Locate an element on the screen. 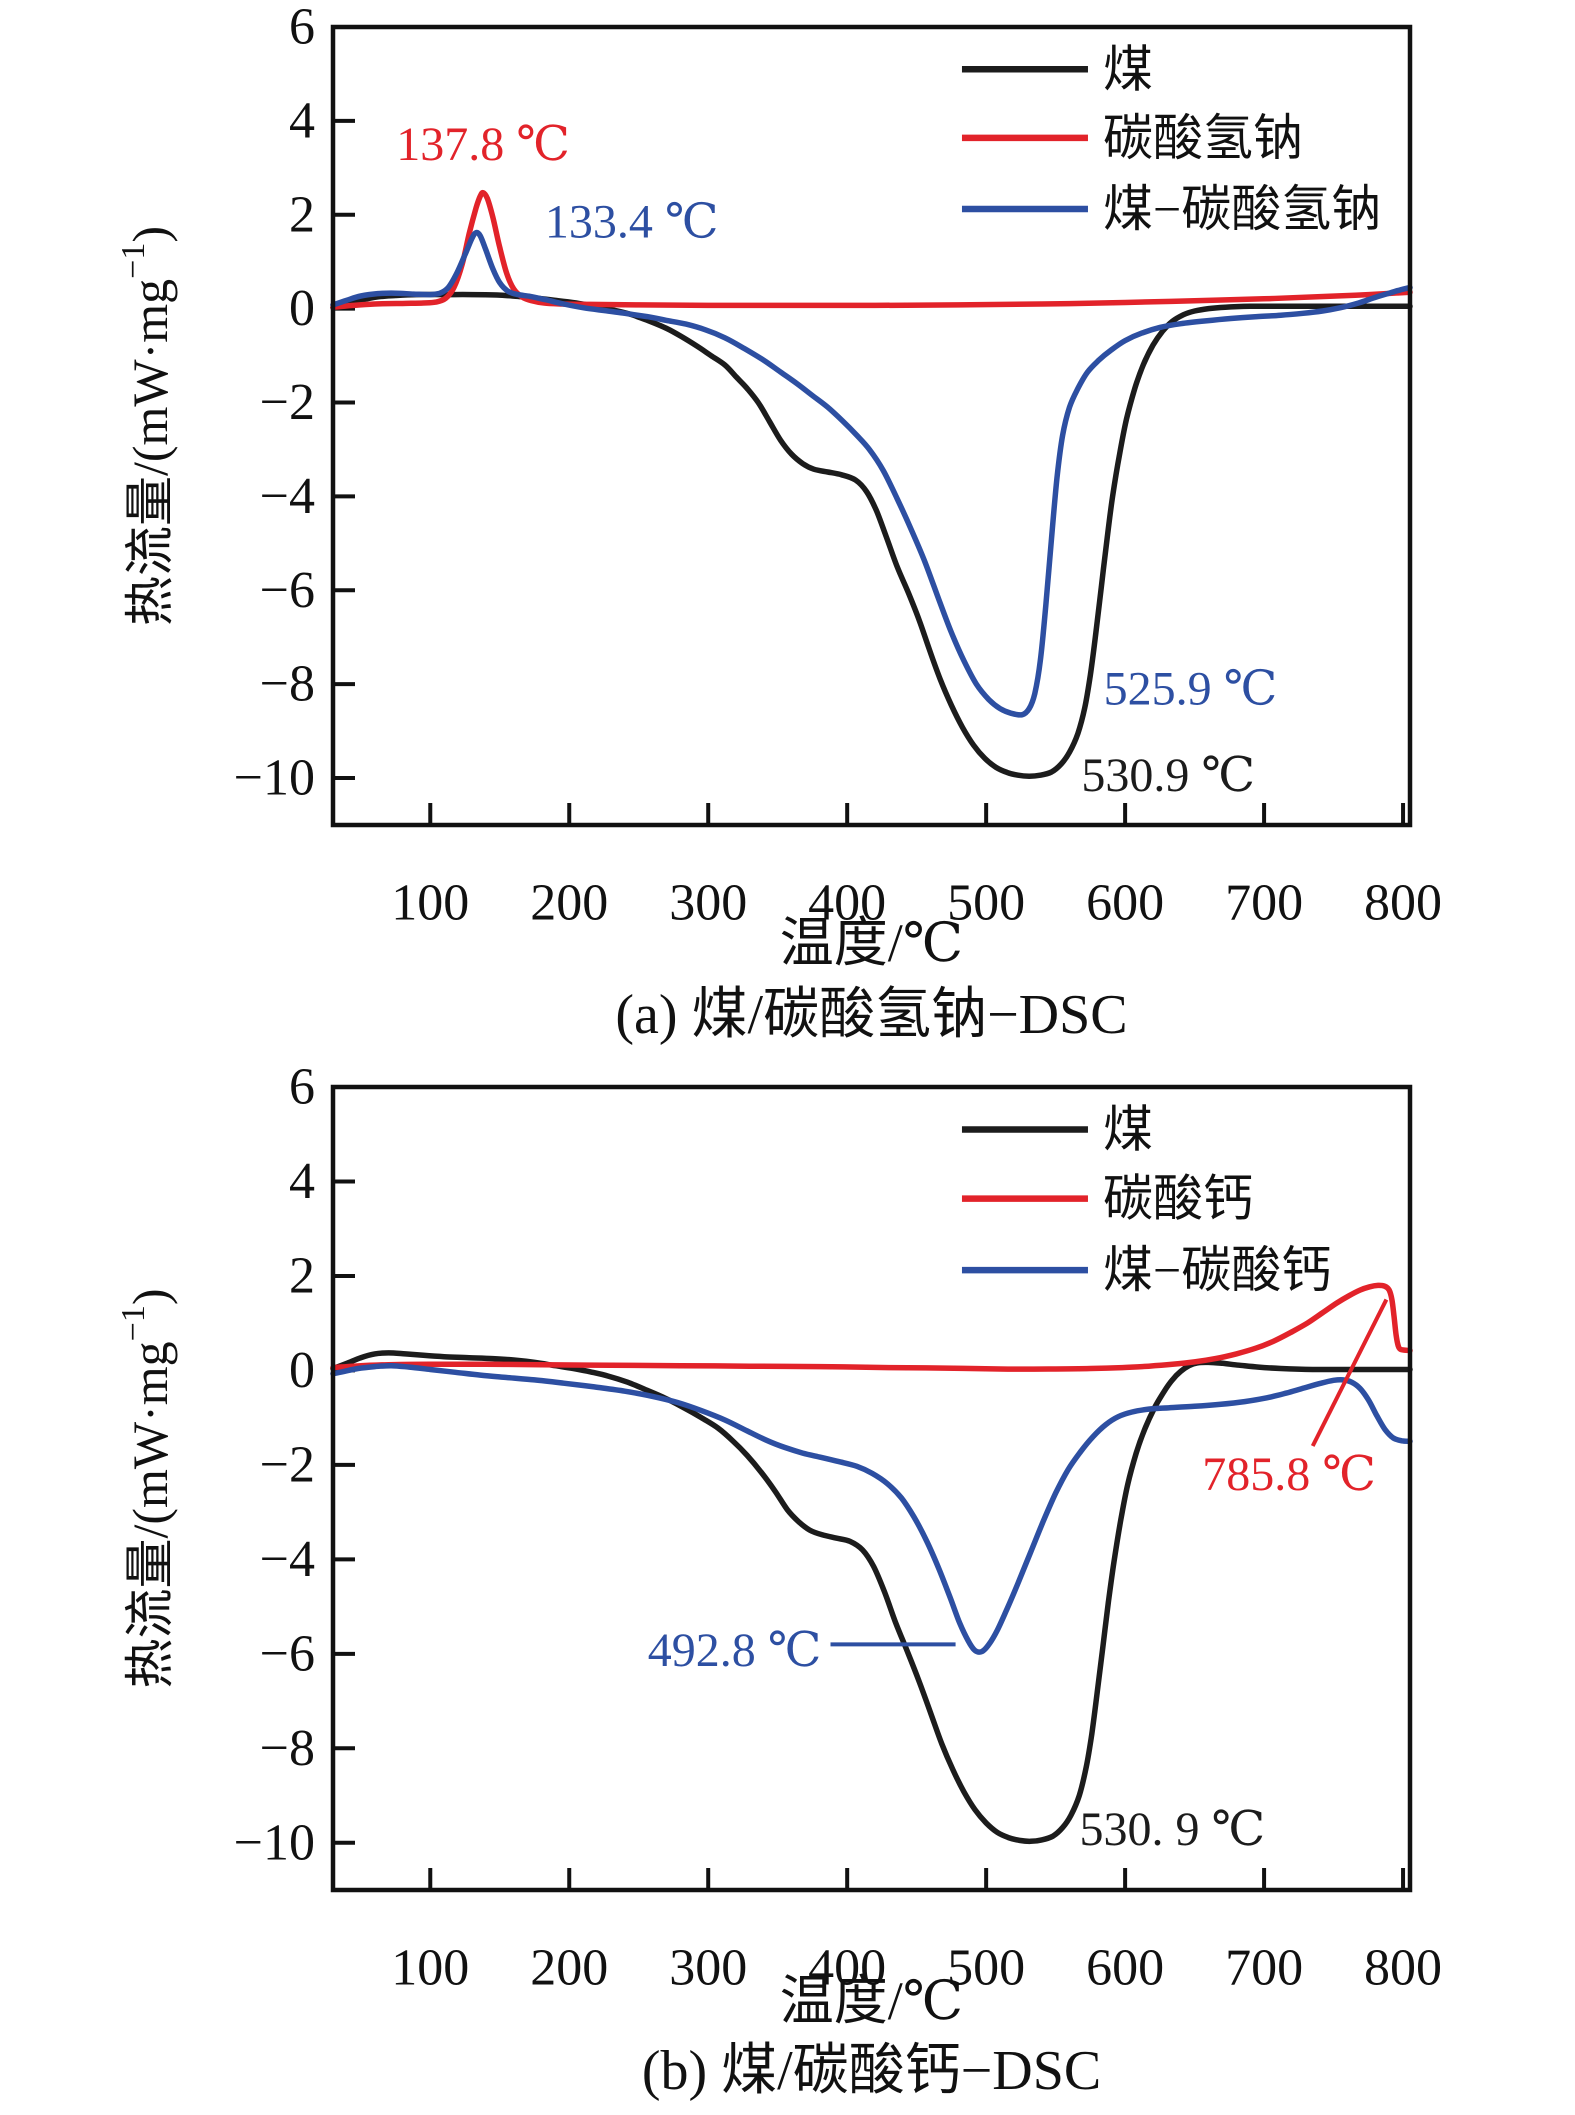 This screenshot has width=1575, height=2115. peak-temperature-label: 133.4 ℃ is located at coordinates (632, 221).